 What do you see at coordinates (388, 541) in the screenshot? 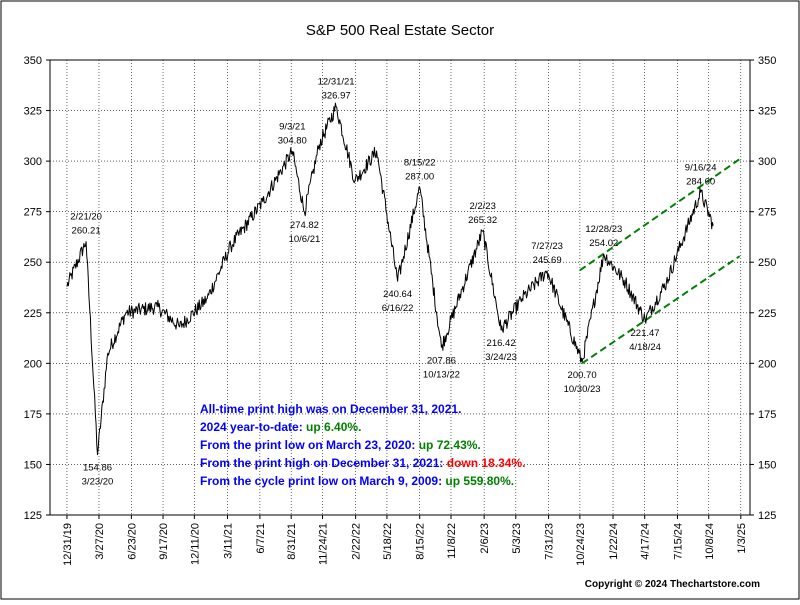
I see `x-tick-label: 5/18/22` at bounding box center [388, 541].